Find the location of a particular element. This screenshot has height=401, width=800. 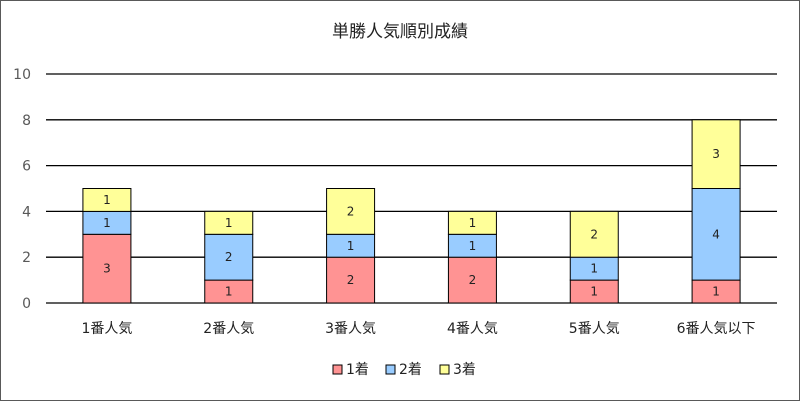

y-tick-label: 6 is located at coordinates (26, 167).